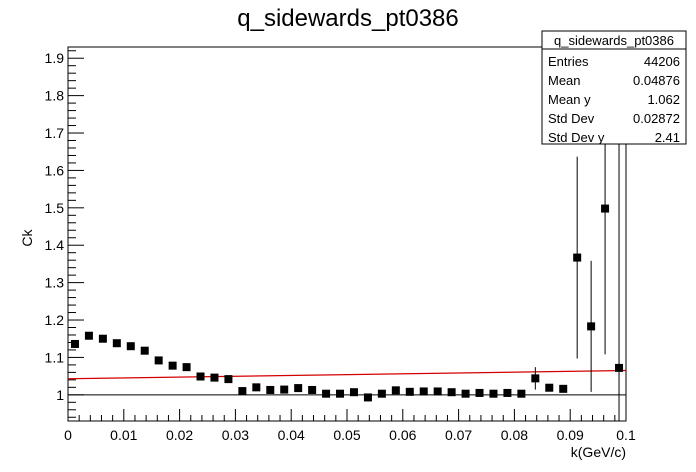  Describe the element at coordinates (569, 99) in the screenshot. I see `stats-row-label: Mean y` at that location.